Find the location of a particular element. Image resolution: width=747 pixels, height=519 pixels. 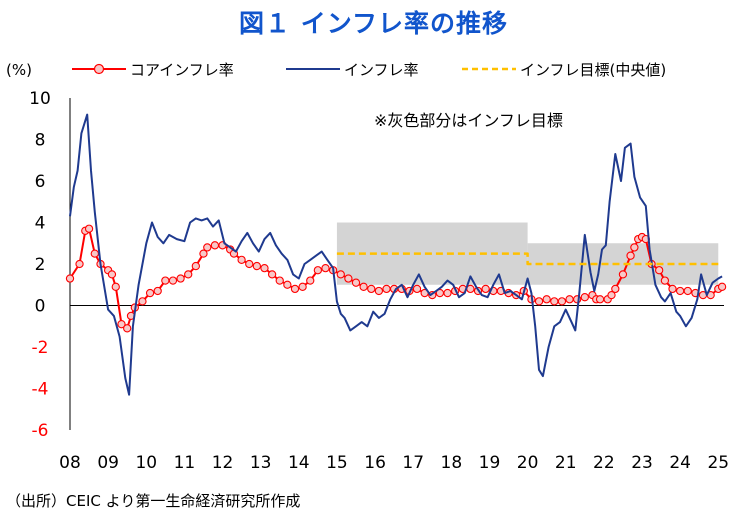

x-tick-label: 20 is located at coordinates (528, 463).